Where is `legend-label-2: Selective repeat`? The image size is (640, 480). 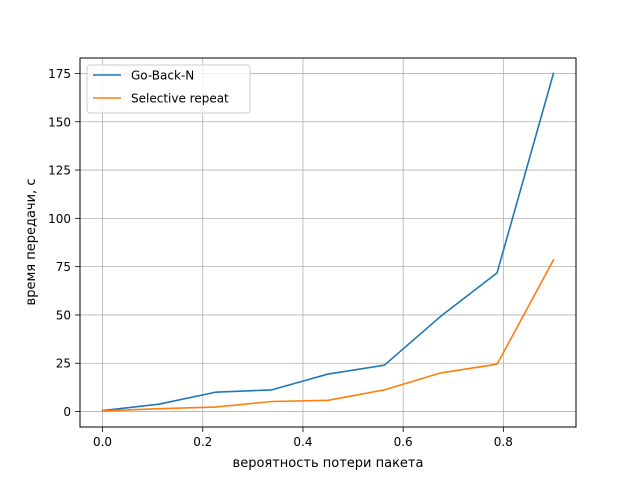
legend-label-2: Selective repeat is located at coordinates (180, 99).